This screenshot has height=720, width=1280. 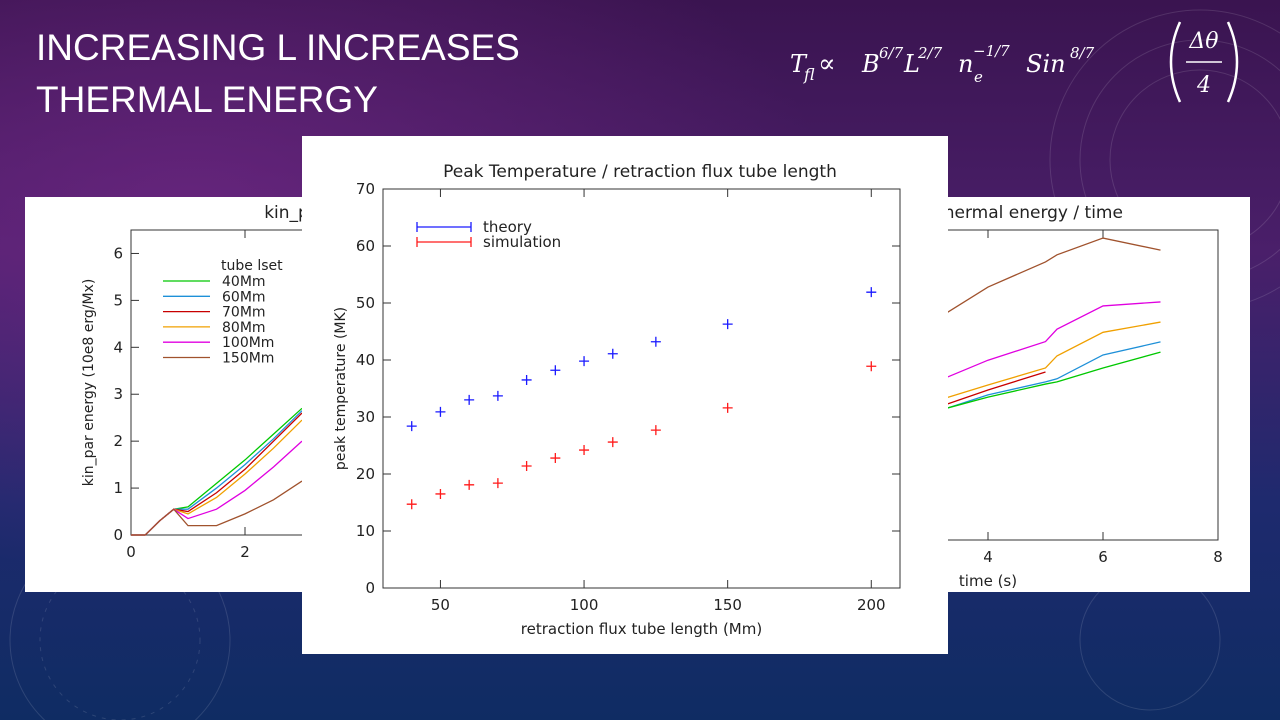 I want to click on y-tick-label: 5, so click(x=118, y=300).